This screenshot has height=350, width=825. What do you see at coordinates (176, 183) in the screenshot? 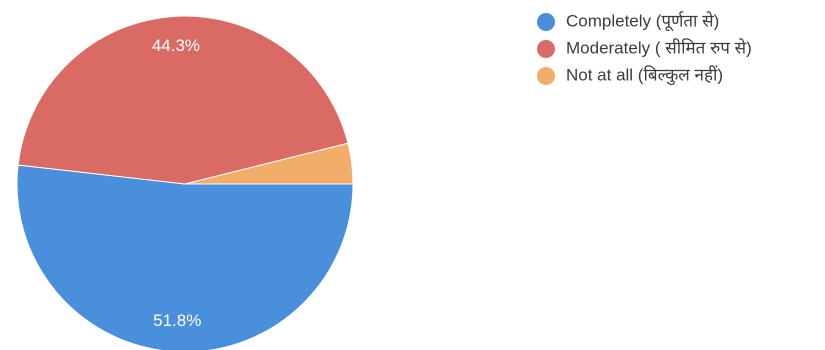
I see `pie-slice-labels: 51.8% 44.3%` at bounding box center [176, 183].